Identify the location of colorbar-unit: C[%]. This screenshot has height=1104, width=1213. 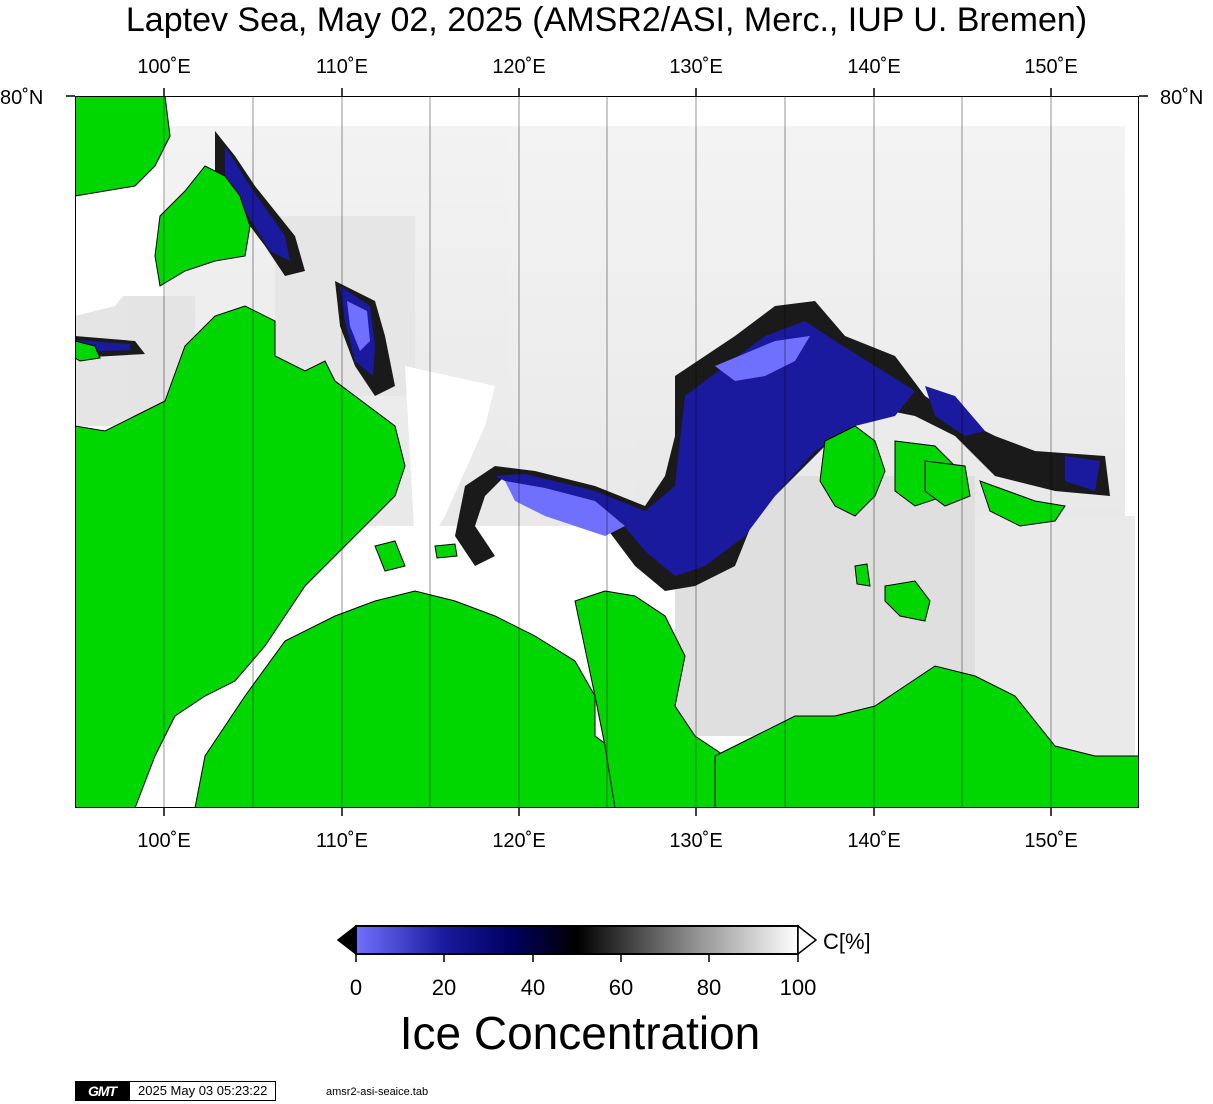
(847, 941).